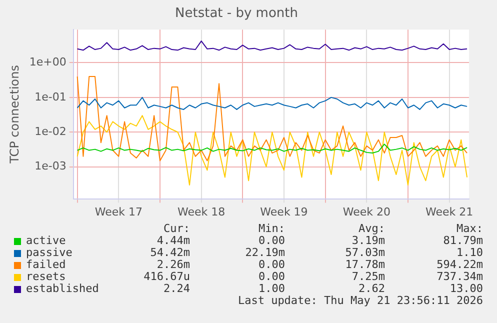 This screenshot has width=497, height=323. I want to click on x-tick-label: Week 18, so click(201, 211).